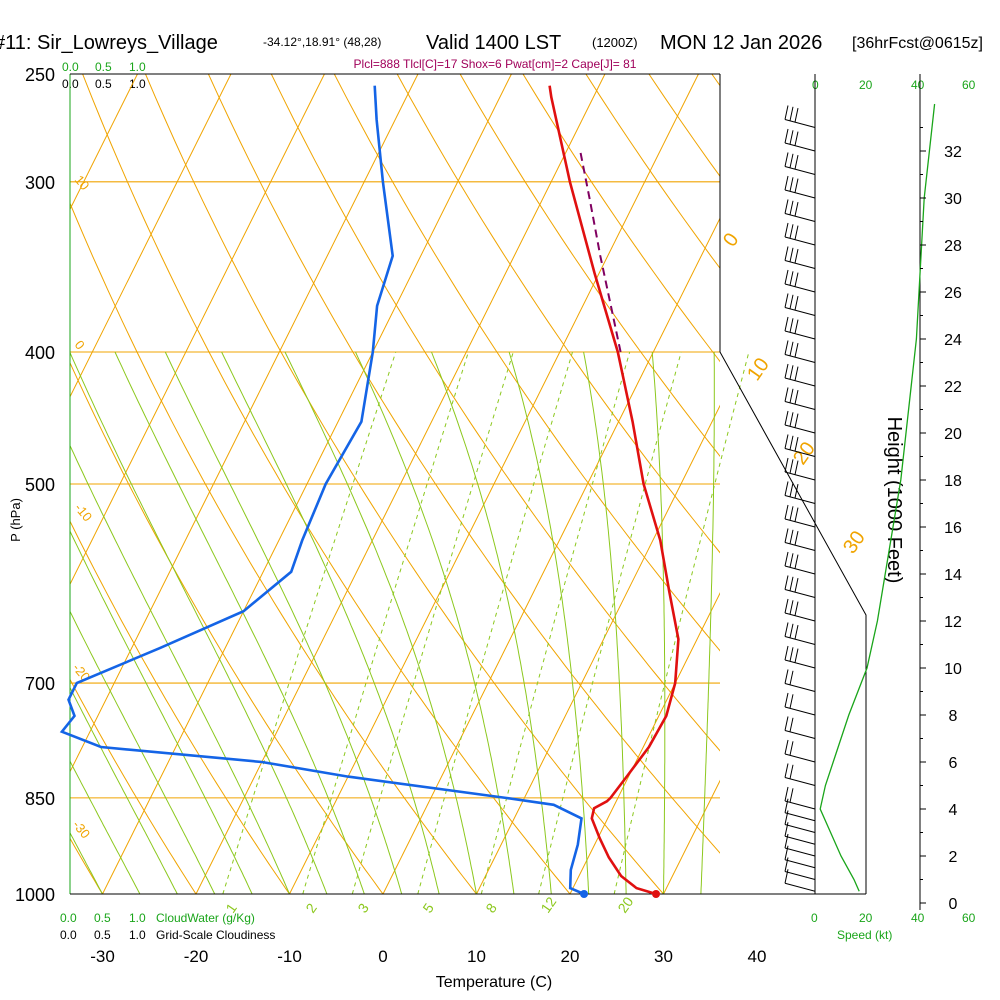  Describe the element at coordinates (953, 857) in the screenshot. I see `height-tick-label: 2` at that location.